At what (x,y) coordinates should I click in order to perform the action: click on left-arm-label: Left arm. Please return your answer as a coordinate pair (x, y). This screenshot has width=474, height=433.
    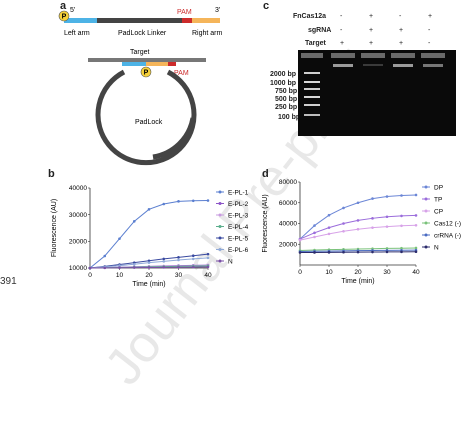
    Looking at the image, I should click on (77, 33).